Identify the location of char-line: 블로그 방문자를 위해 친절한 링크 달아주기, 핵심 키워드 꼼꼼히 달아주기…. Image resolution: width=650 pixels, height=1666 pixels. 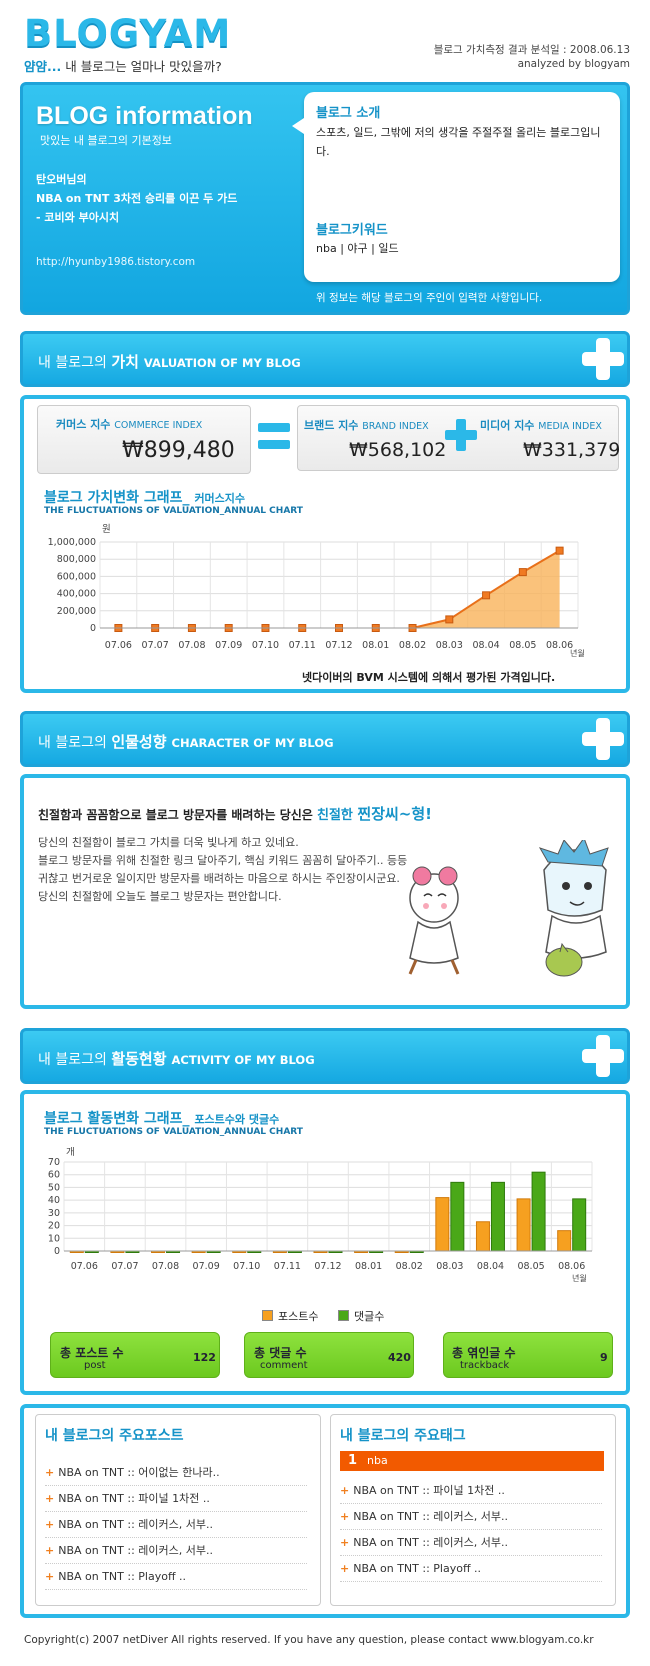
(223, 860).